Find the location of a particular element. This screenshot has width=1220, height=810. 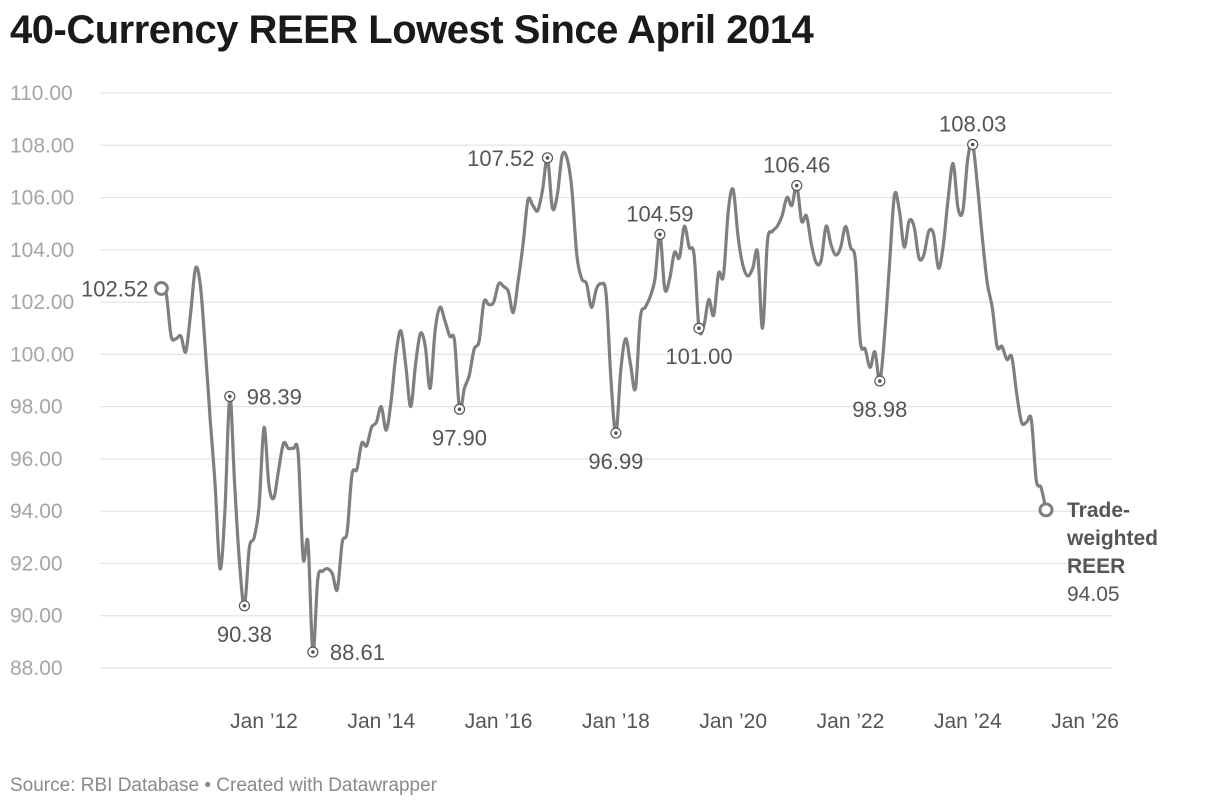

x-tick-label: Jan ’14 is located at coordinates (381, 721).